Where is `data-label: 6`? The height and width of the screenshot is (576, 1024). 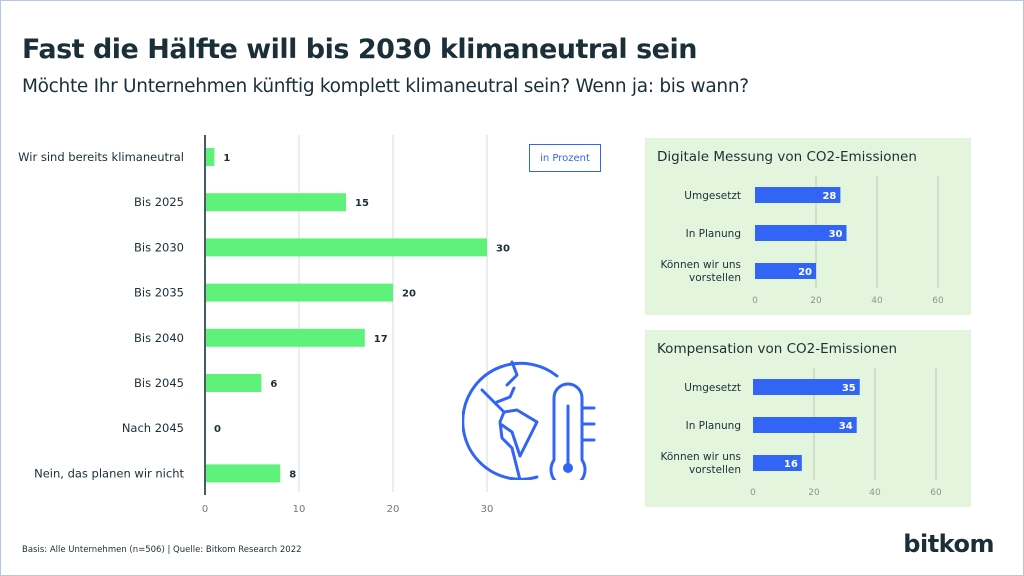
data-label: 6 is located at coordinates (273, 384).